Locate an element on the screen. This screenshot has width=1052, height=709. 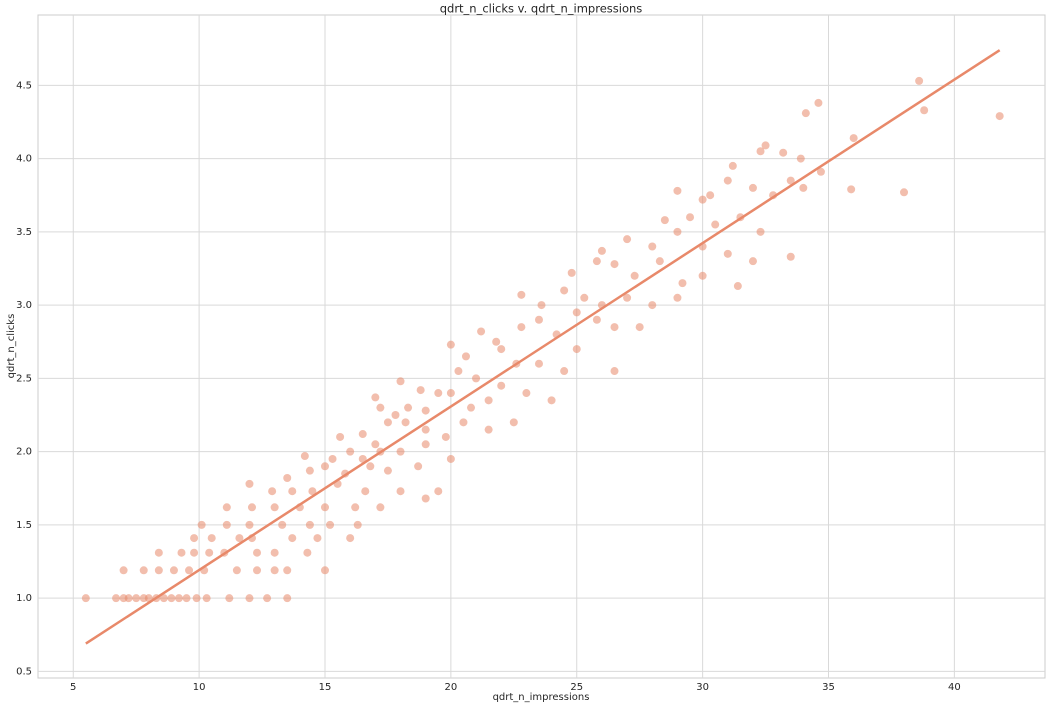
x-tick-label: 20 is located at coordinates (451, 687).